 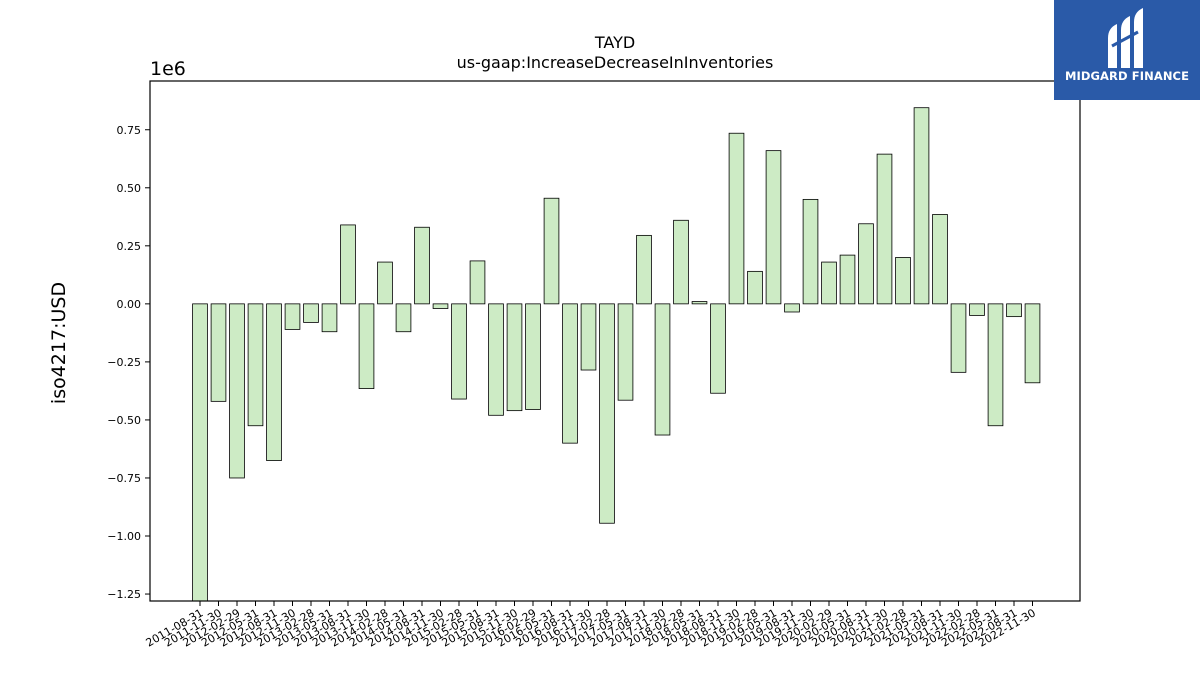 What do you see at coordinates (614, 42) in the screenshot?
I see `chart-title: TAYD` at bounding box center [614, 42].